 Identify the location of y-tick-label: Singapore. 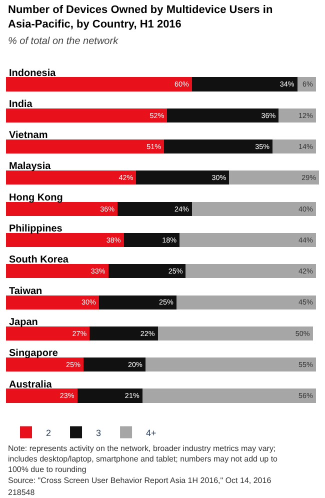
(33, 354).